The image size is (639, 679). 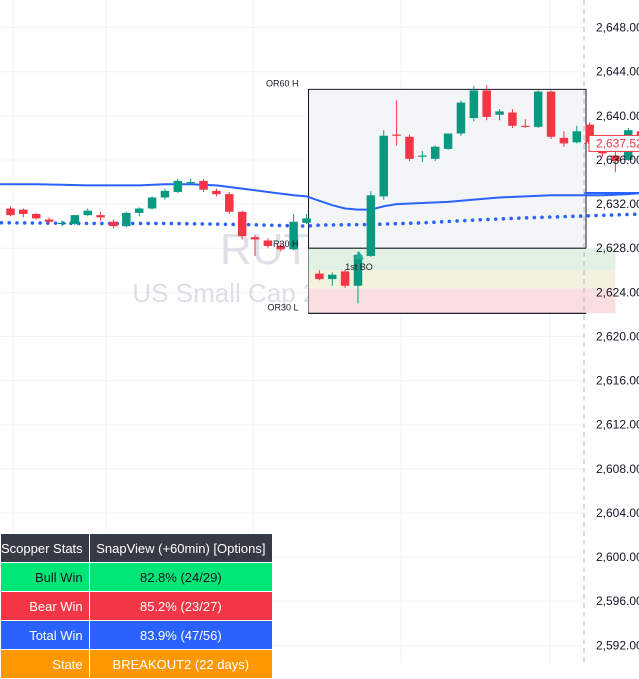 What do you see at coordinates (180, 664) in the screenshot?
I see `stats-row-value: BREAKOUT2 (22 days)` at bounding box center [180, 664].